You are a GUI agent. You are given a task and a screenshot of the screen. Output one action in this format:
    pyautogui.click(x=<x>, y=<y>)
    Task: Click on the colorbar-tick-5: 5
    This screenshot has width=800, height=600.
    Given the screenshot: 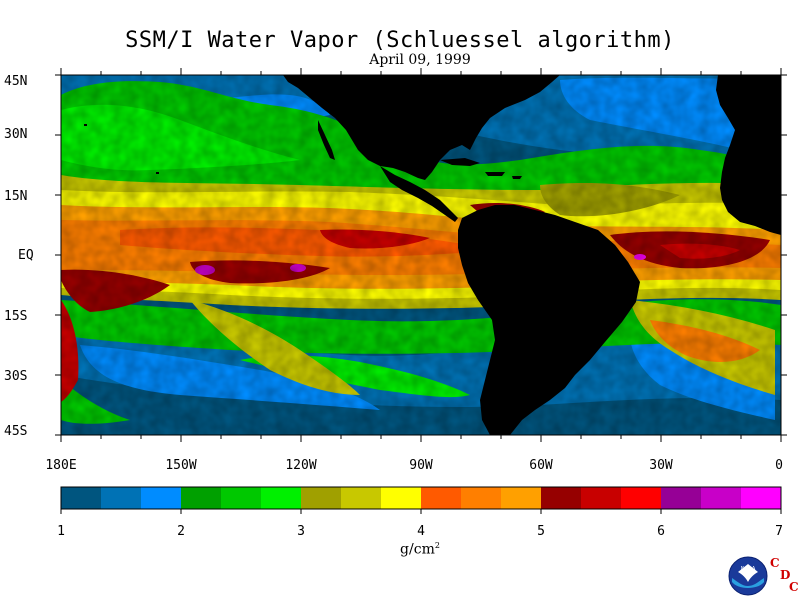 What is the action you would take?
    pyautogui.click(x=541, y=531)
    